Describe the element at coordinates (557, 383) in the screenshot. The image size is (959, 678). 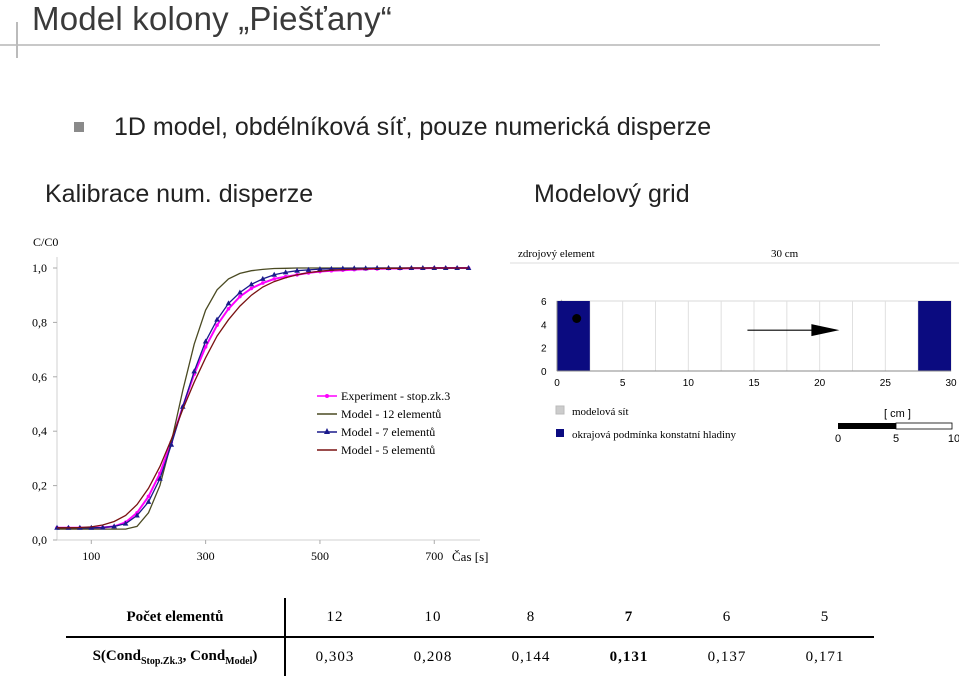
I see `grid-x-tick-label: 0` at that location.